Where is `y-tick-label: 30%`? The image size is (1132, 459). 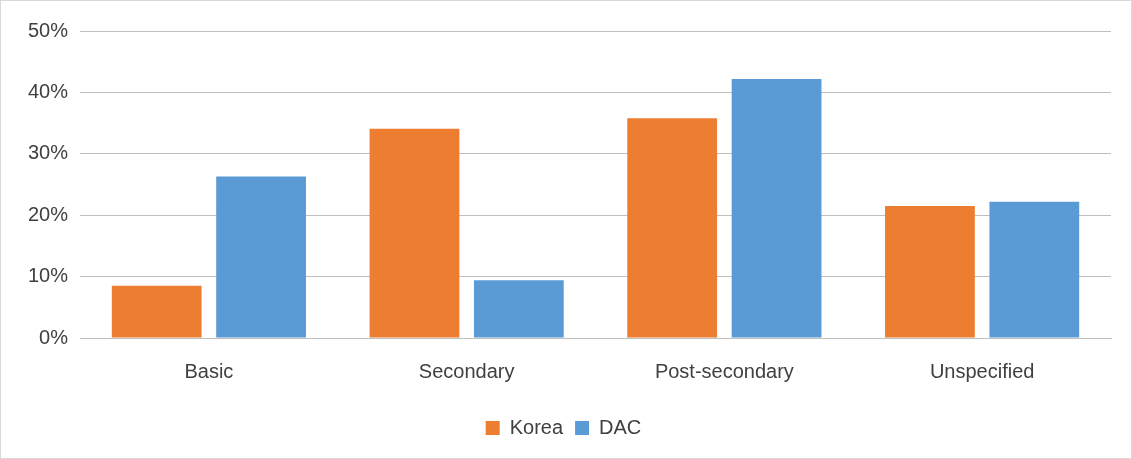 y-tick-label: 30% is located at coordinates (48, 152).